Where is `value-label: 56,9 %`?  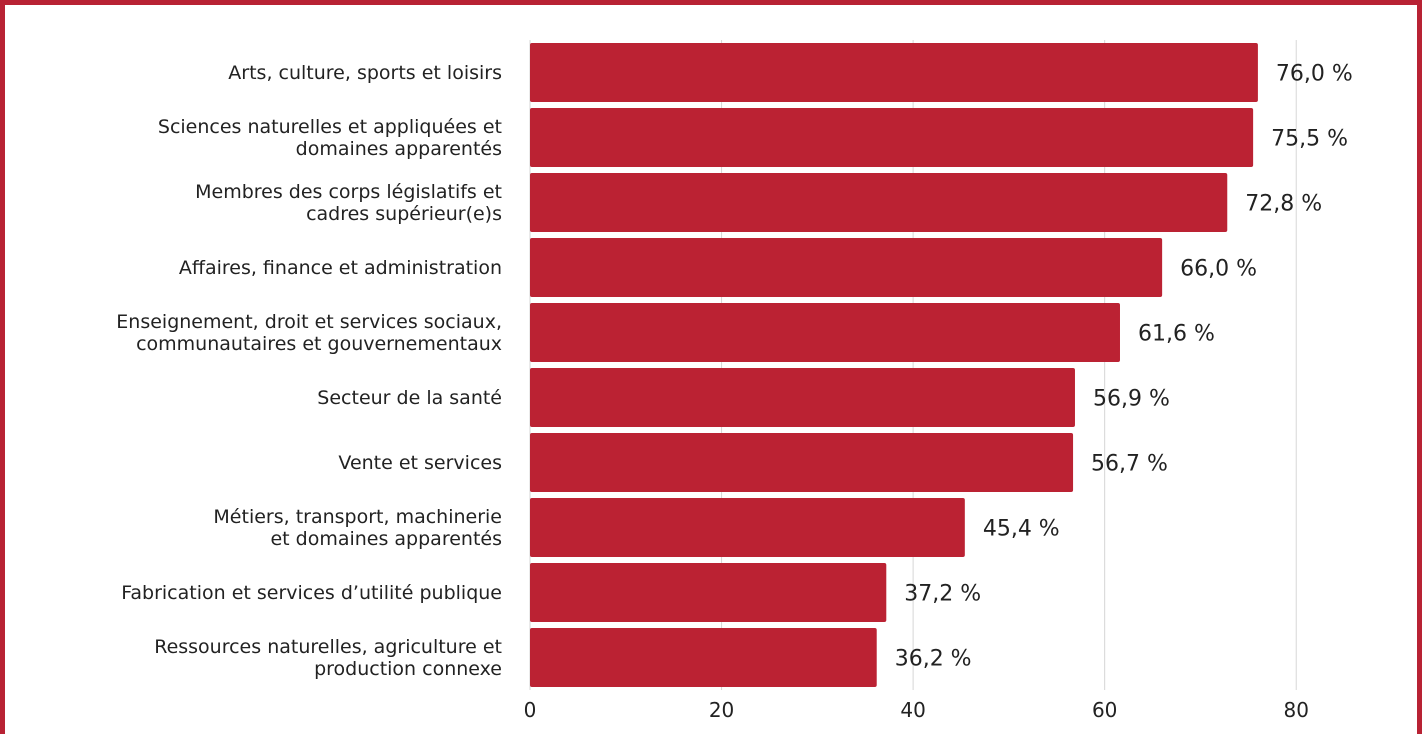 value-label: 56,9 % is located at coordinates (1131, 399).